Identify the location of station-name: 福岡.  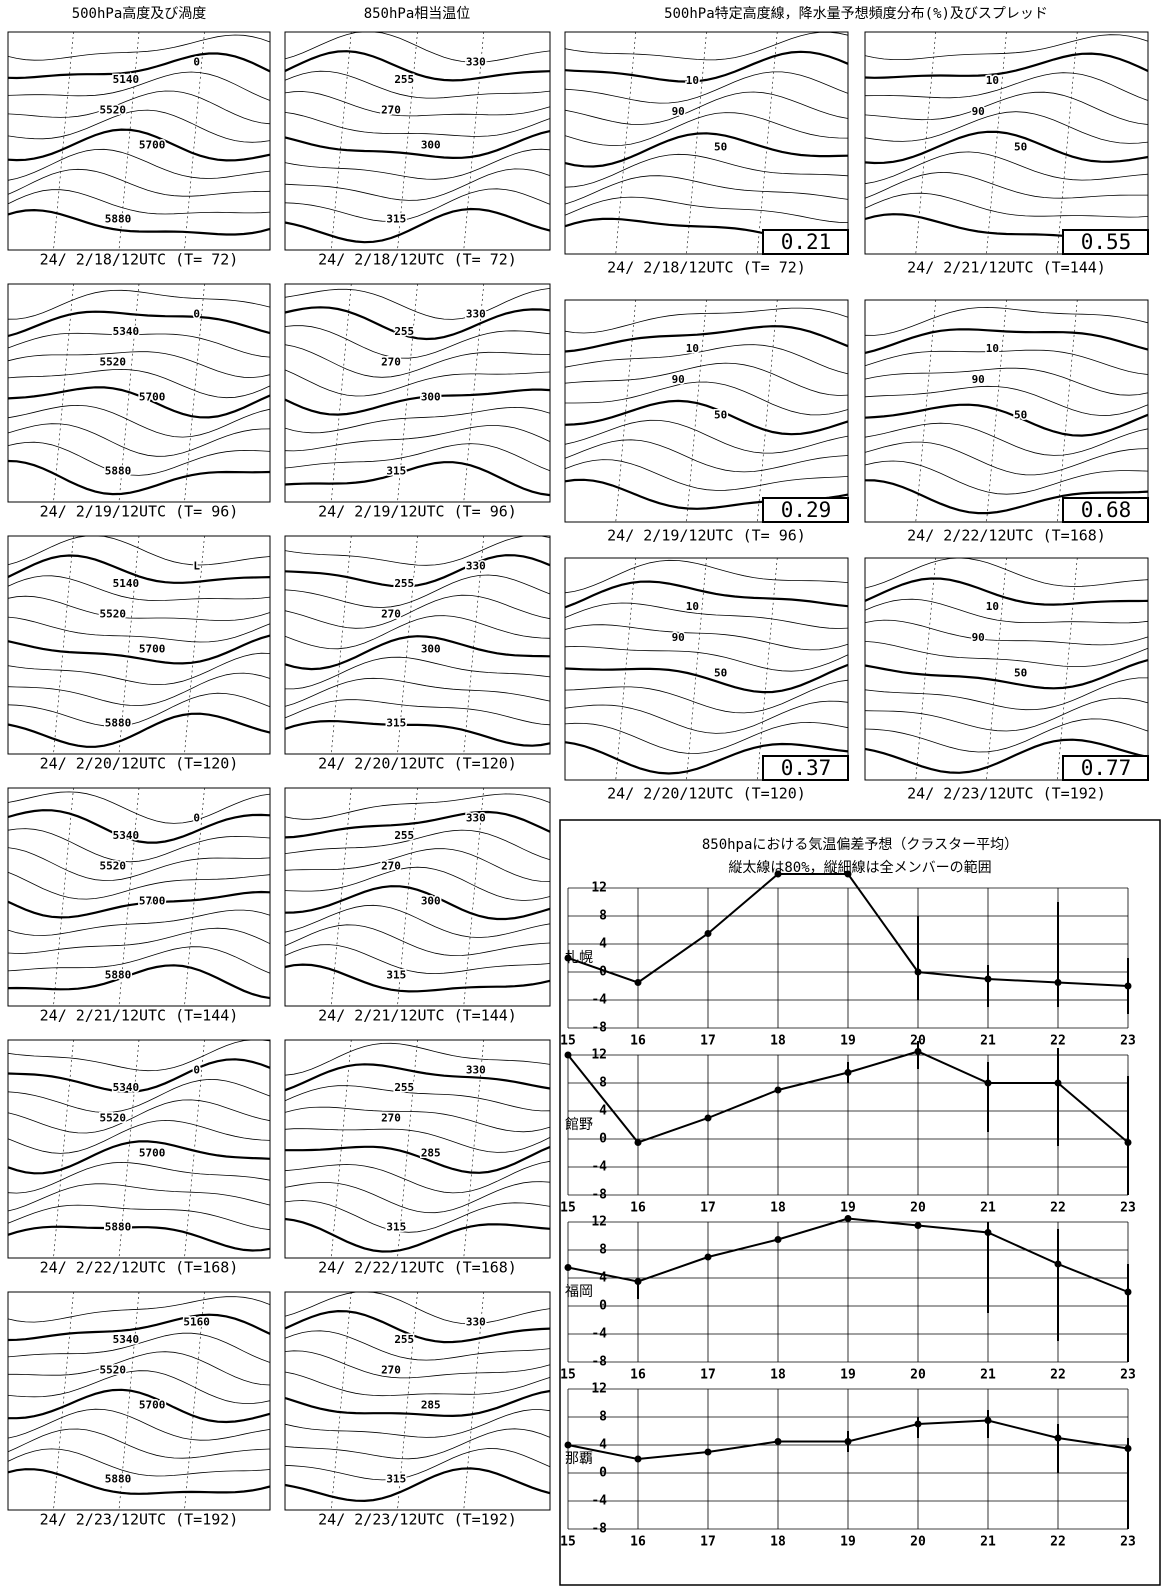
(579, 1292).